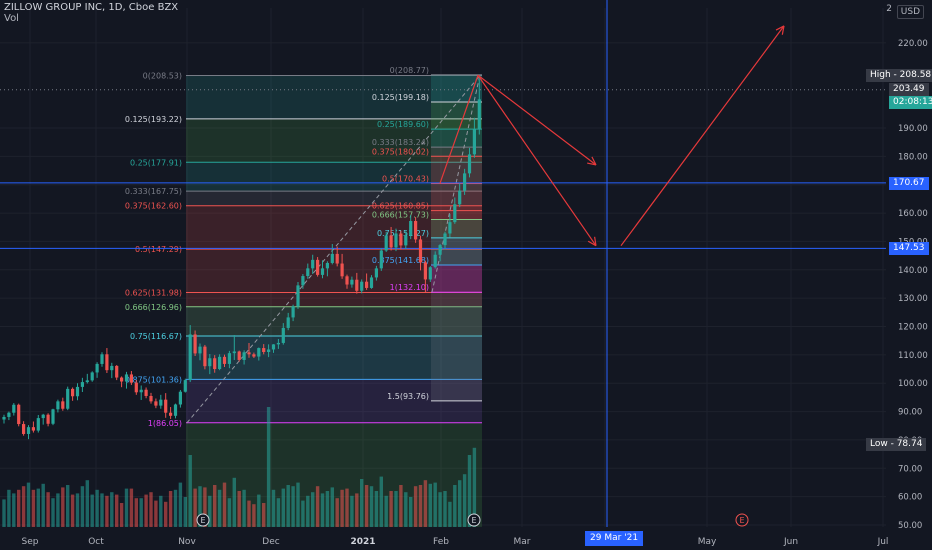  I want to click on currency-label: USD, so click(910, 12).